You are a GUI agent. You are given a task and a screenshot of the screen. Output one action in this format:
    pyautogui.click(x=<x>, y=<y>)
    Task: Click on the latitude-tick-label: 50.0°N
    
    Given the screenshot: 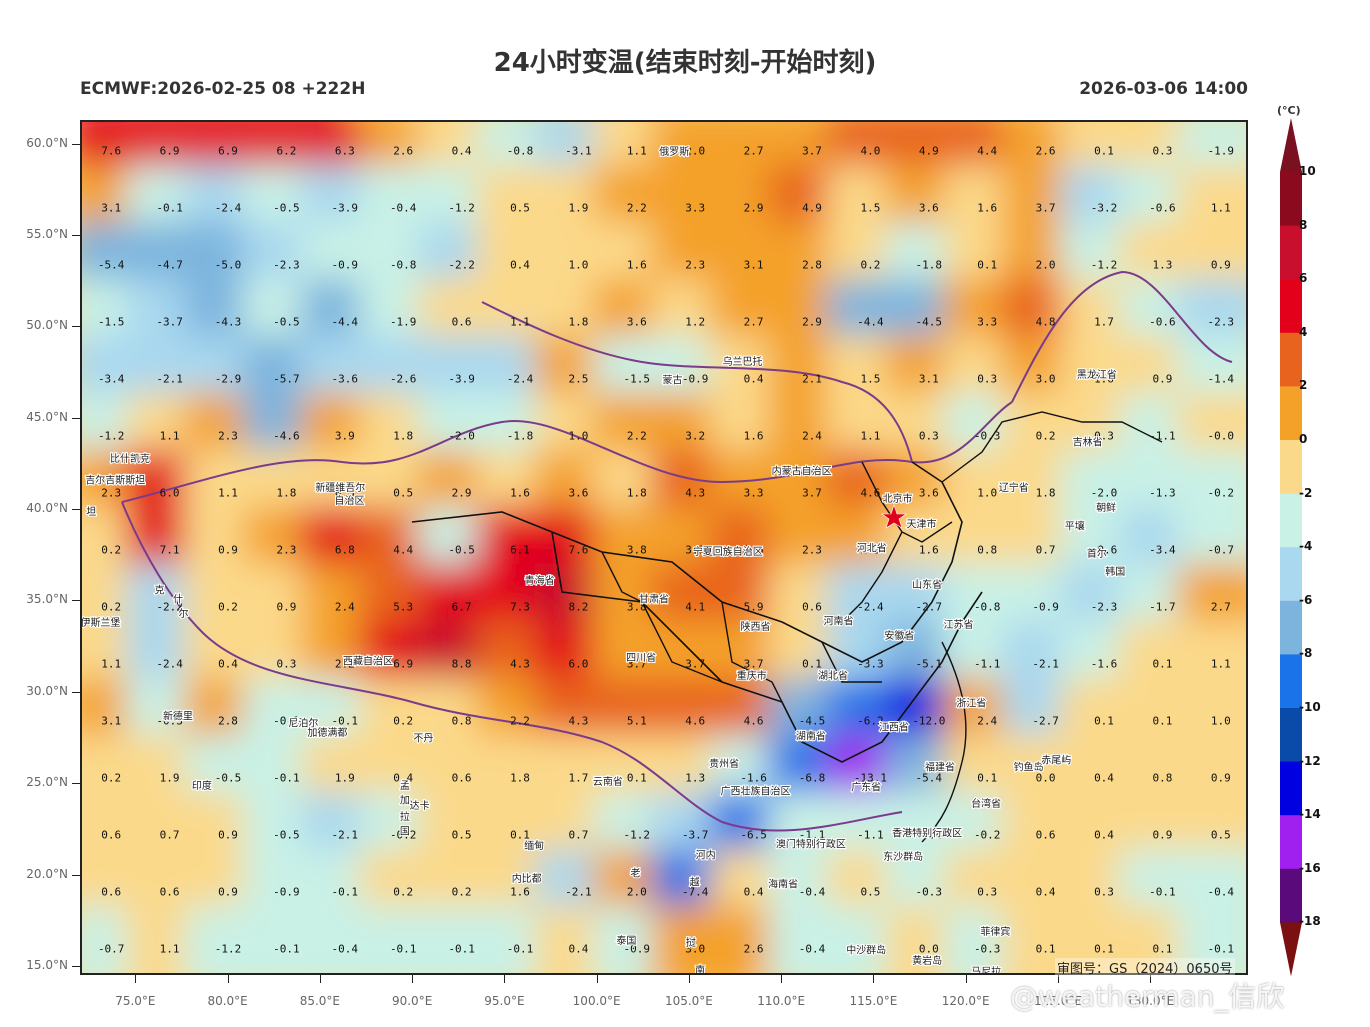 What is the action you would take?
    pyautogui.click(x=47, y=325)
    